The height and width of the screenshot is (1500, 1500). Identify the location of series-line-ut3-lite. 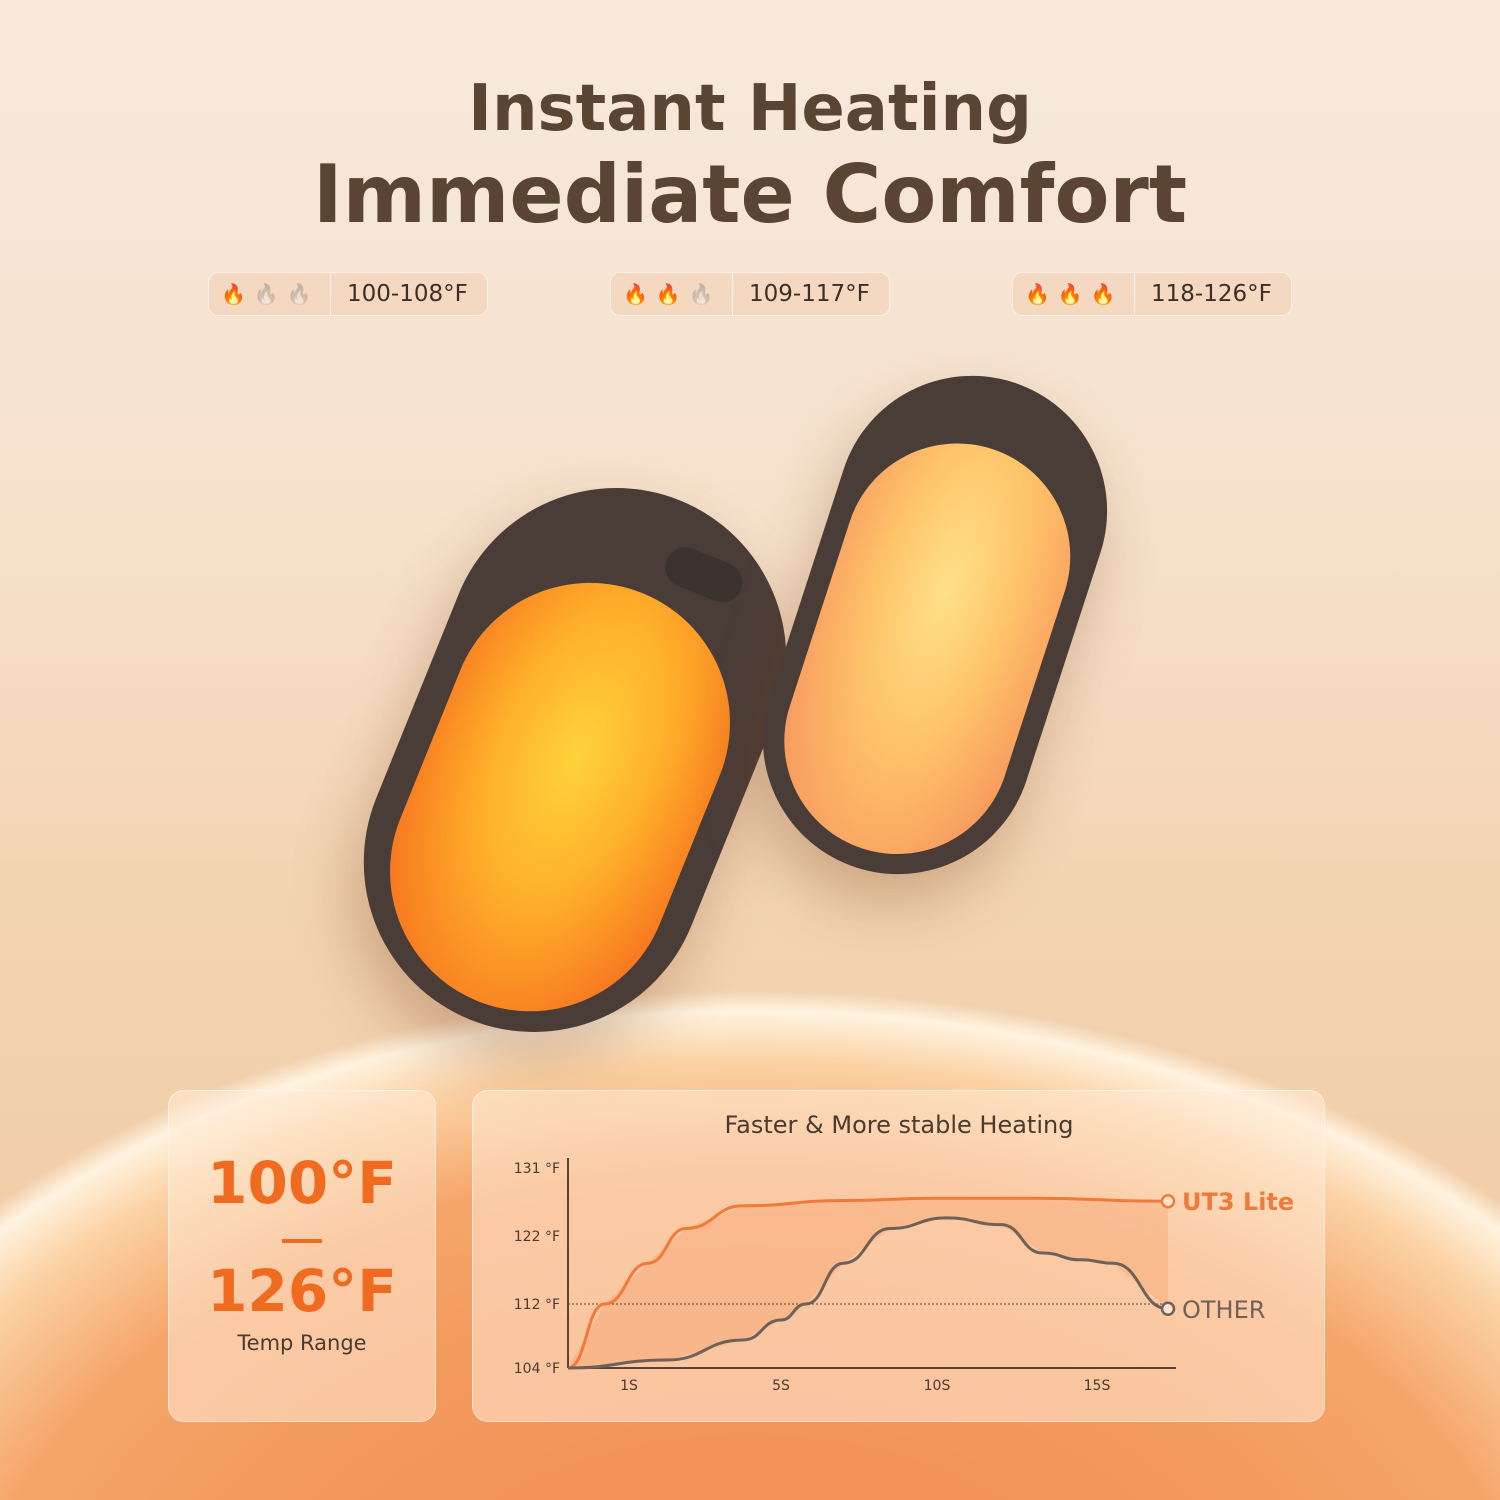
(868, 1283).